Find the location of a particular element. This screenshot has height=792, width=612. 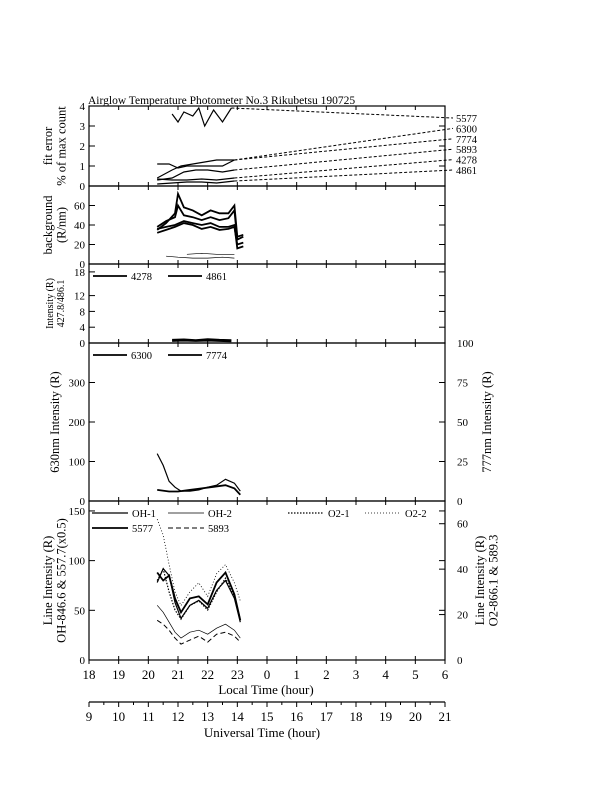

y-tick-label: 3 is located at coordinates (83, 127).